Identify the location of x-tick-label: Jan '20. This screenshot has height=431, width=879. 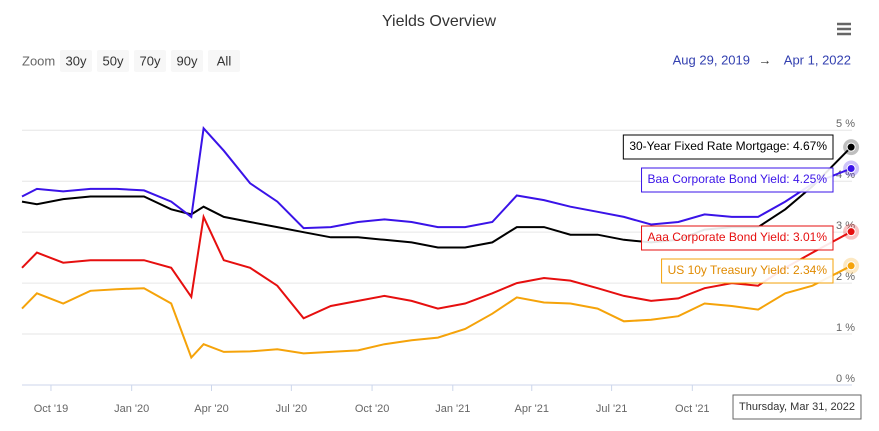
(131, 409).